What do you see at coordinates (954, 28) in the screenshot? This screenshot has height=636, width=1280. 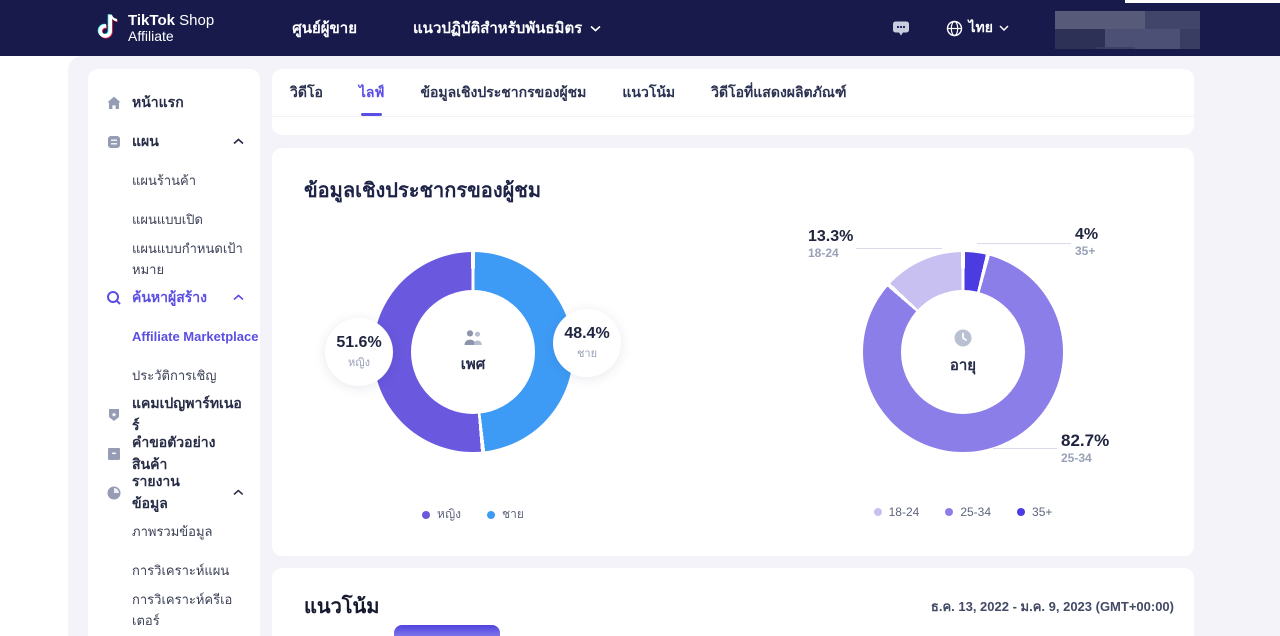 I see `globe-icon` at bounding box center [954, 28].